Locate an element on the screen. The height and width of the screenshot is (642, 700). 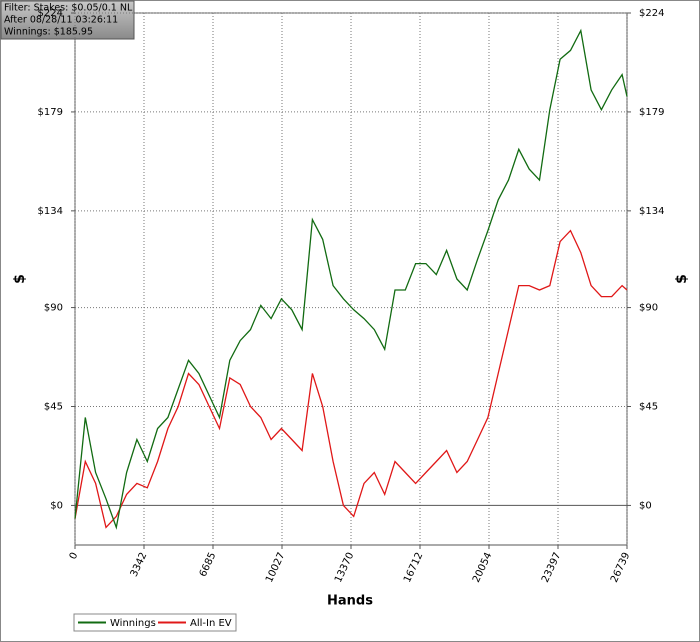
x-axis-label: Hands is located at coordinates (350, 601).